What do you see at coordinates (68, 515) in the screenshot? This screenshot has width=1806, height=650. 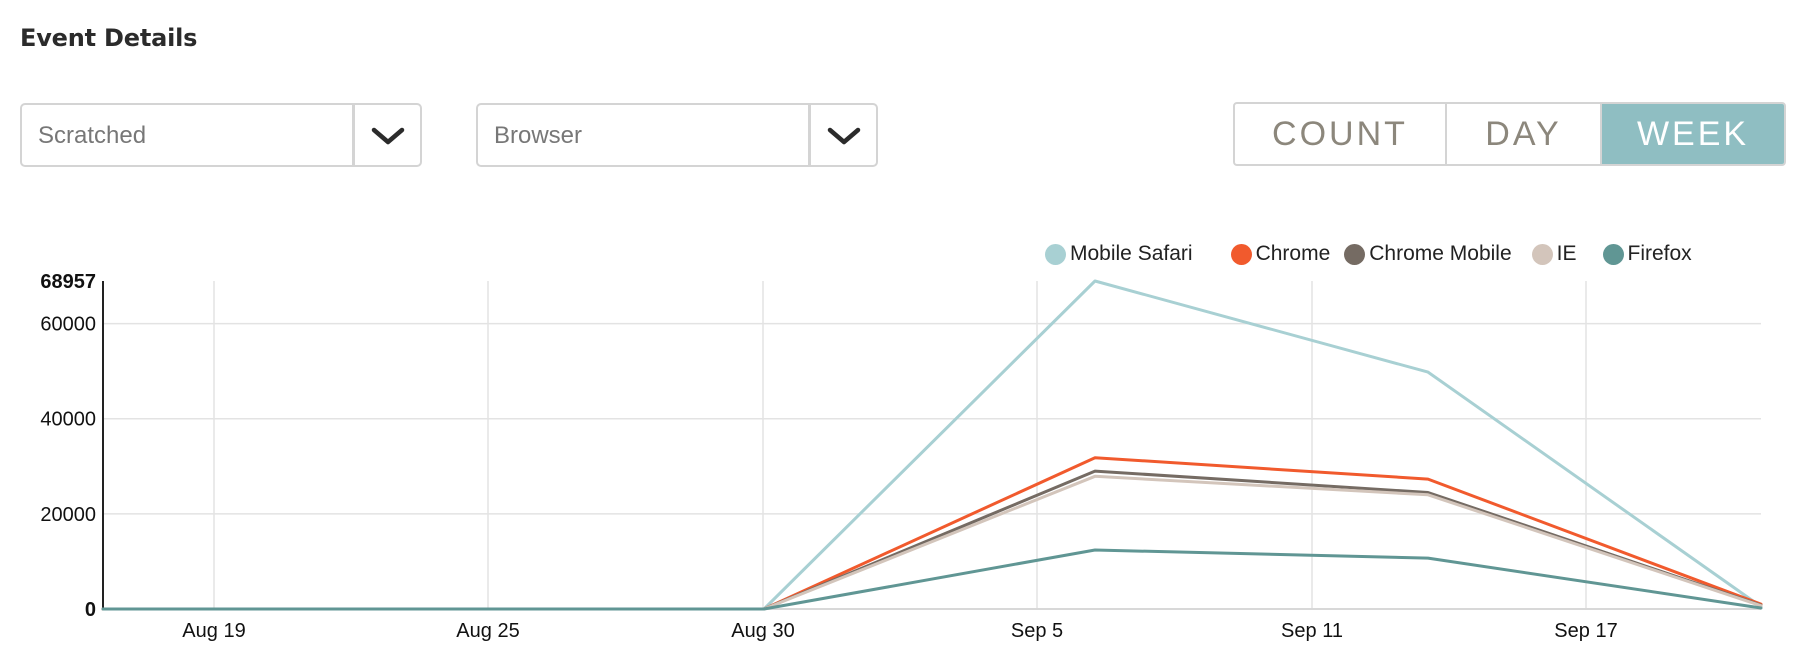 I see `y-tick-label: 20000` at bounding box center [68, 515].